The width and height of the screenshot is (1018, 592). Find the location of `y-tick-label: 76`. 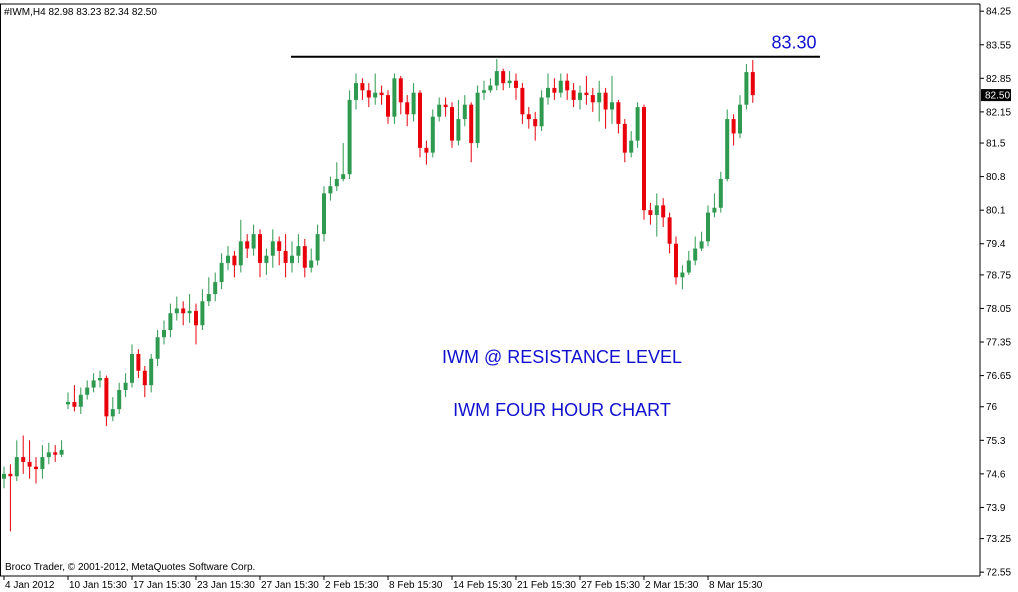

y-tick-label: 76 is located at coordinates (992, 407).